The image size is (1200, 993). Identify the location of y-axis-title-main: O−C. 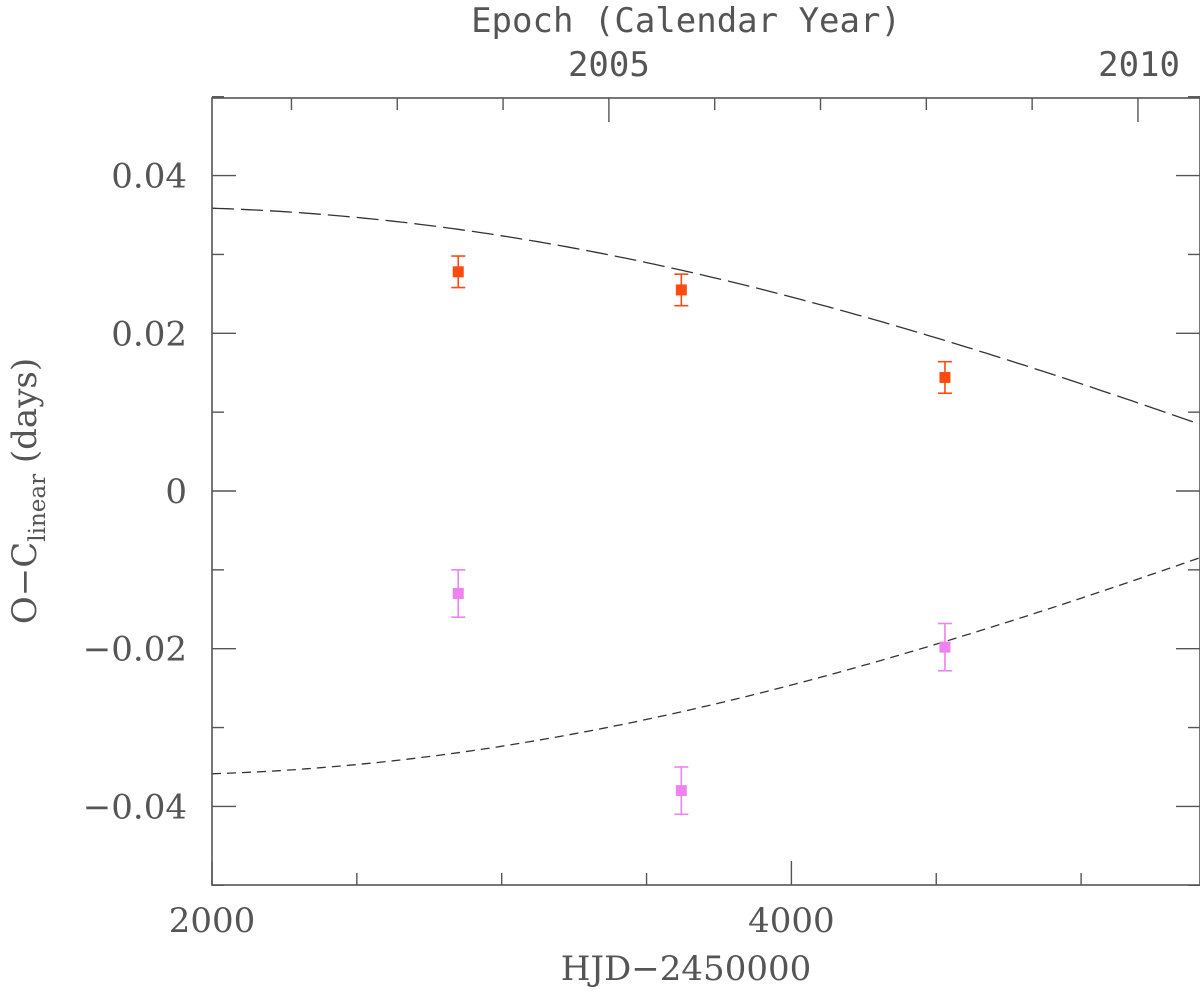
(25, 583).